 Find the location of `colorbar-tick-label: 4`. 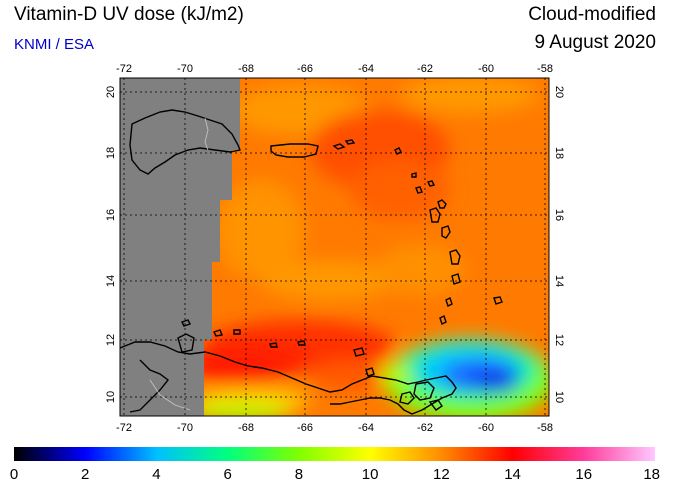

colorbar-tick-label: 4 is located at coordinates (156, 474).